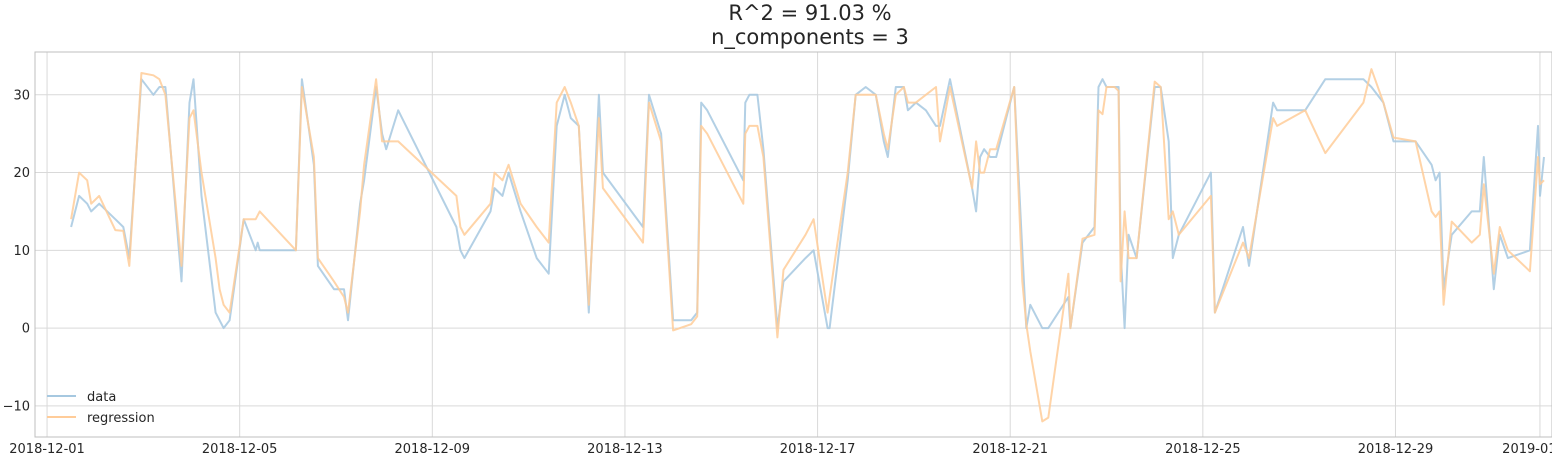 The height and width of the screenshot is (462, 1552). Describe the element at coordinates (625, 449) in the screenshot. I see `x-tick-label: 2018-12-13` at that location.